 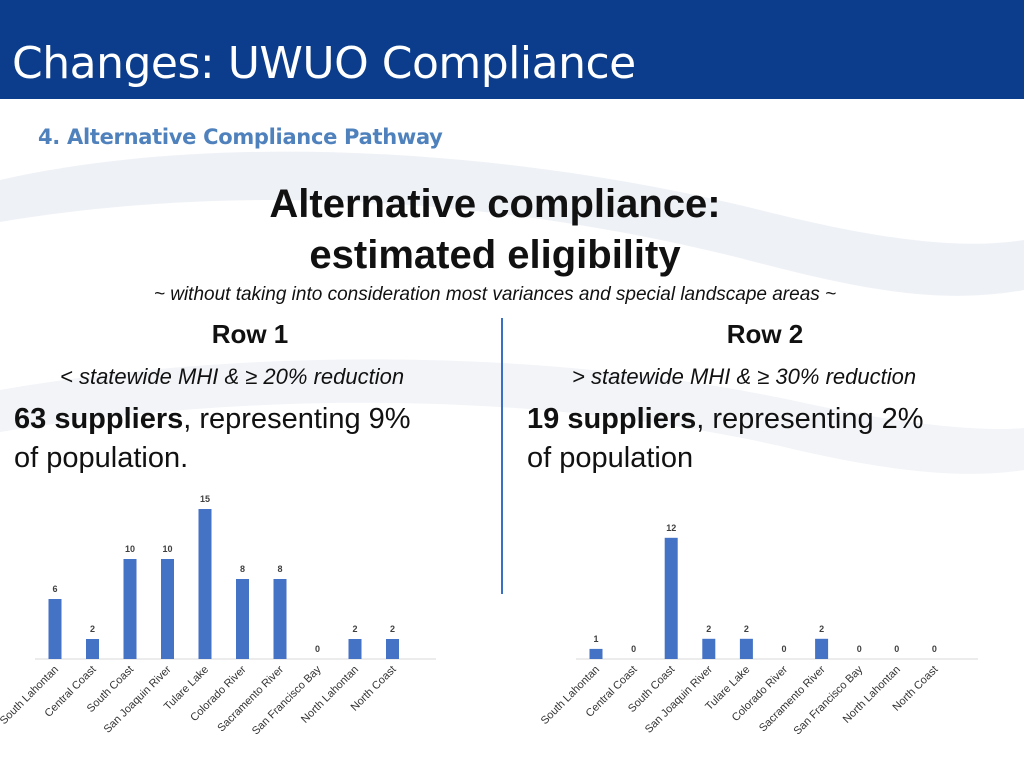 I want to click on page-title: Changes: UWUO Compliance, so click(x=324, y=63).